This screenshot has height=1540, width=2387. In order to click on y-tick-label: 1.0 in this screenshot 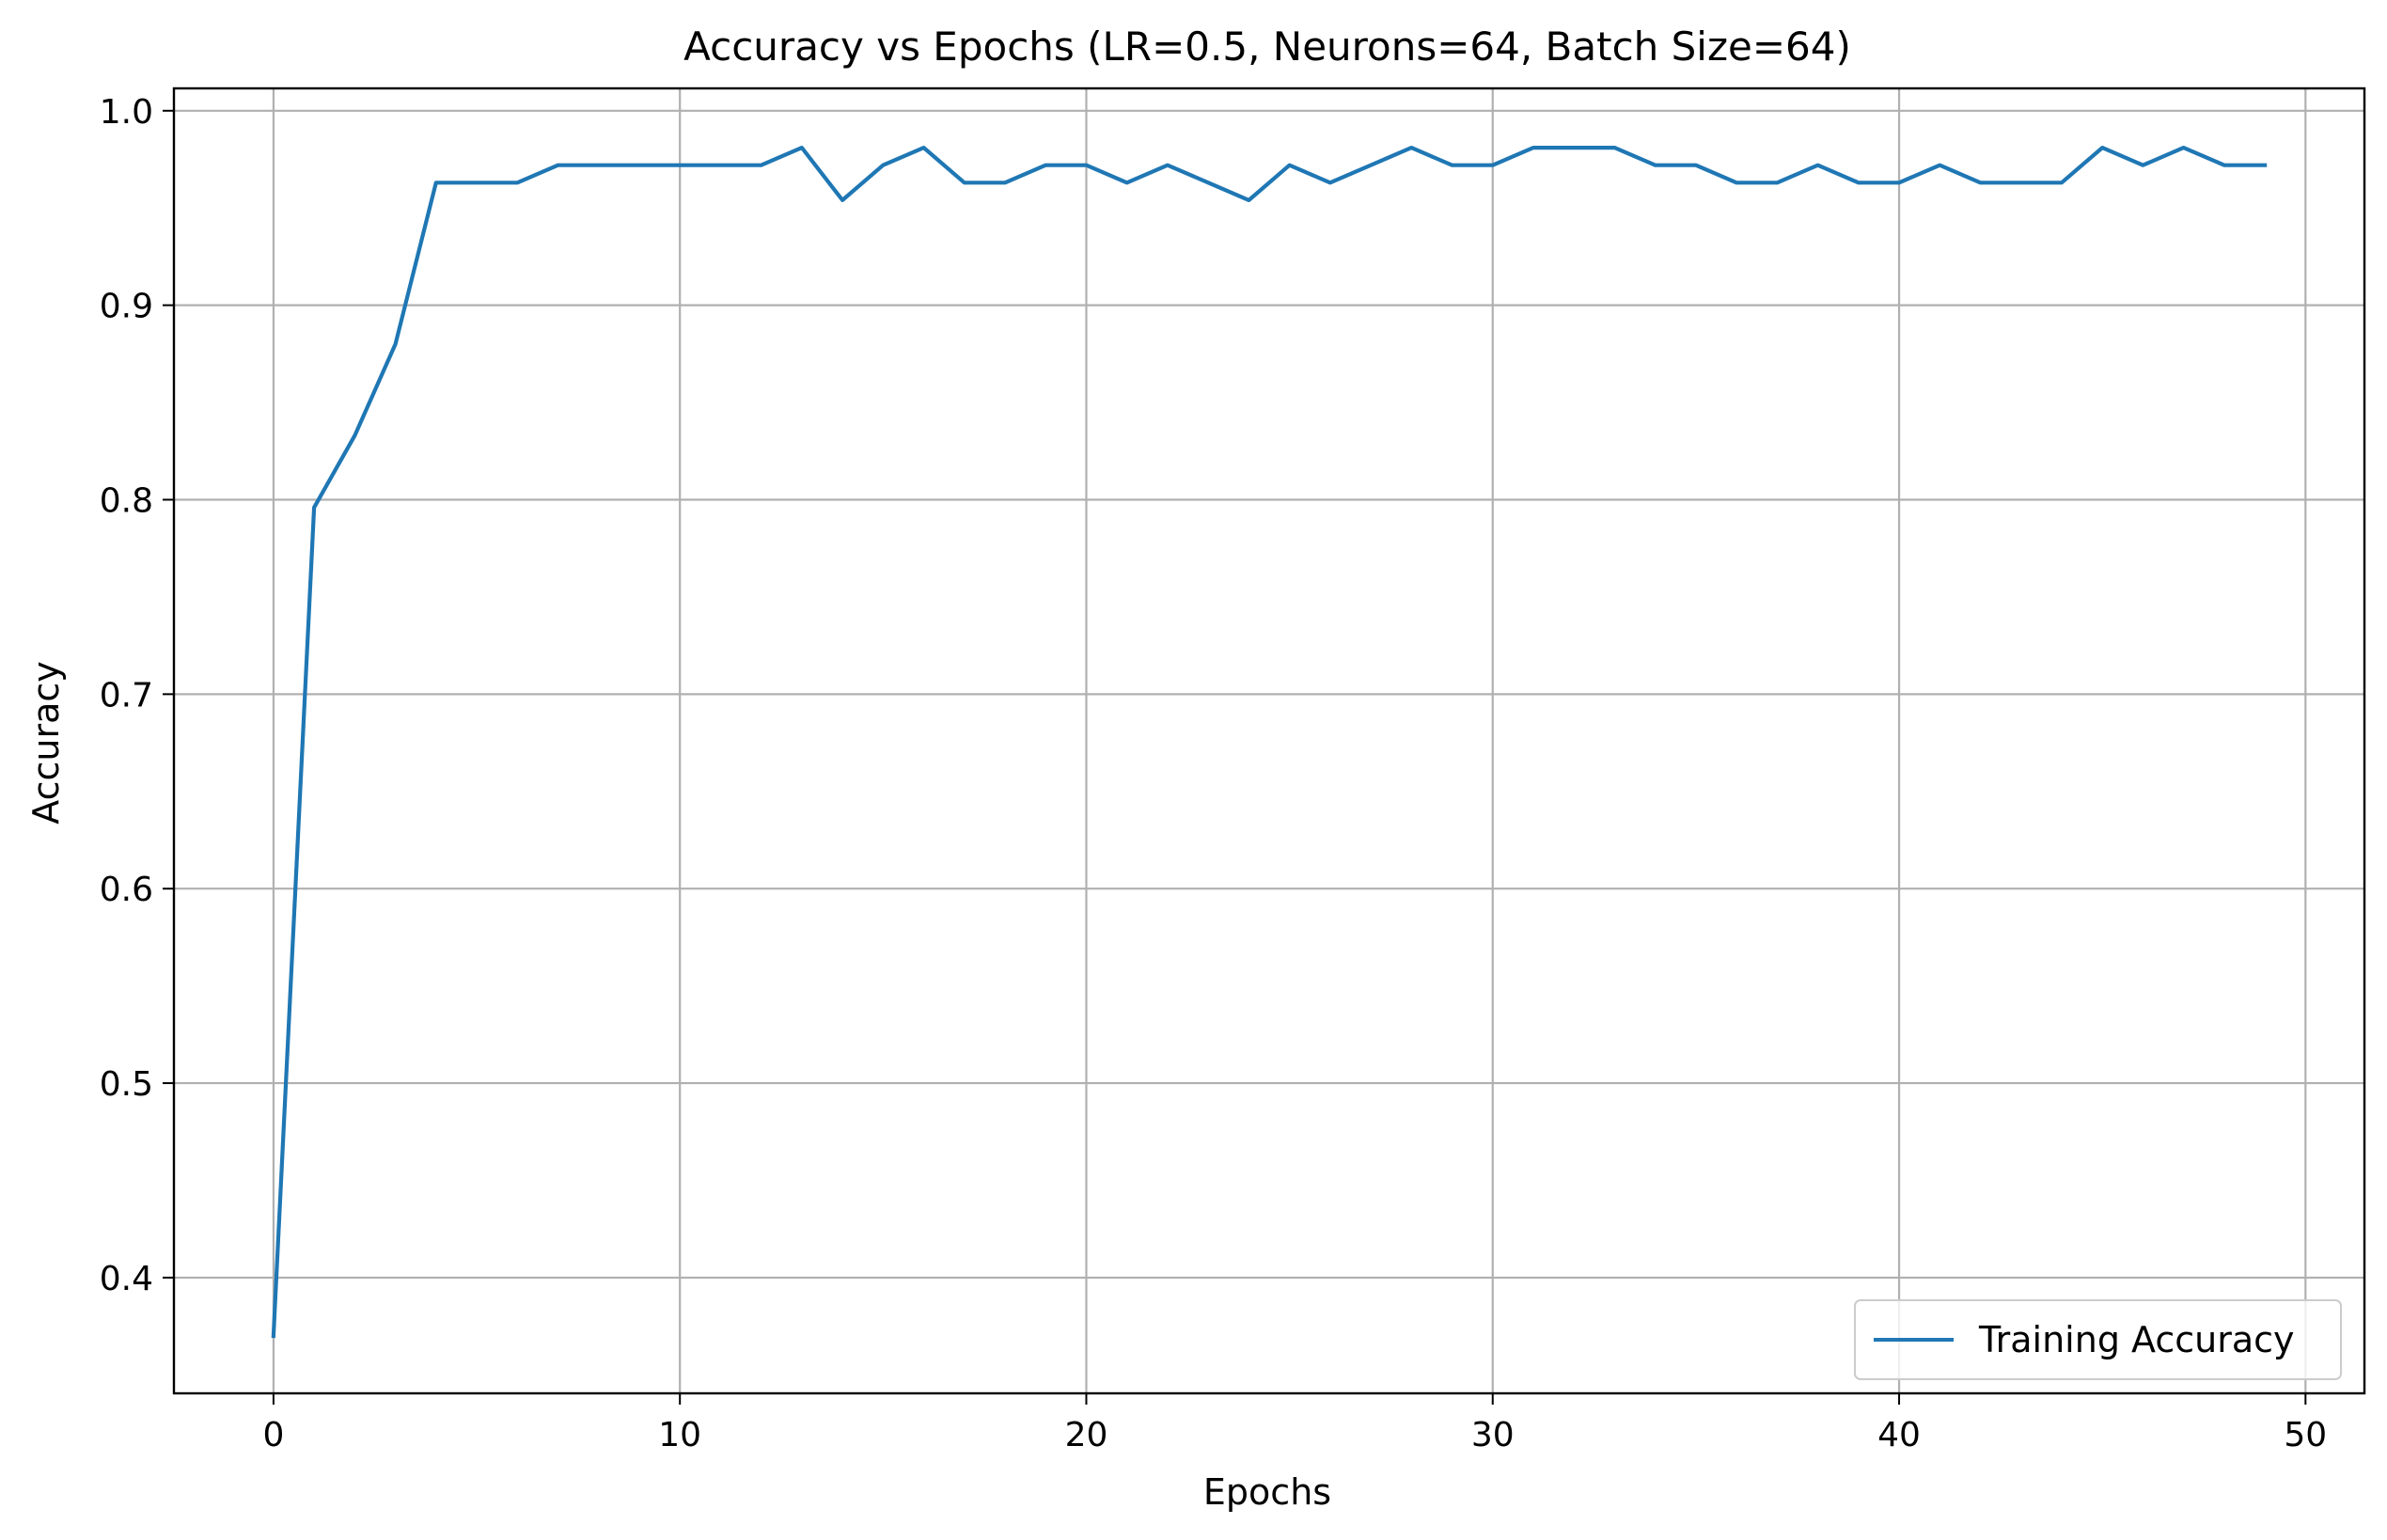, I will do `click(126, 113)`.